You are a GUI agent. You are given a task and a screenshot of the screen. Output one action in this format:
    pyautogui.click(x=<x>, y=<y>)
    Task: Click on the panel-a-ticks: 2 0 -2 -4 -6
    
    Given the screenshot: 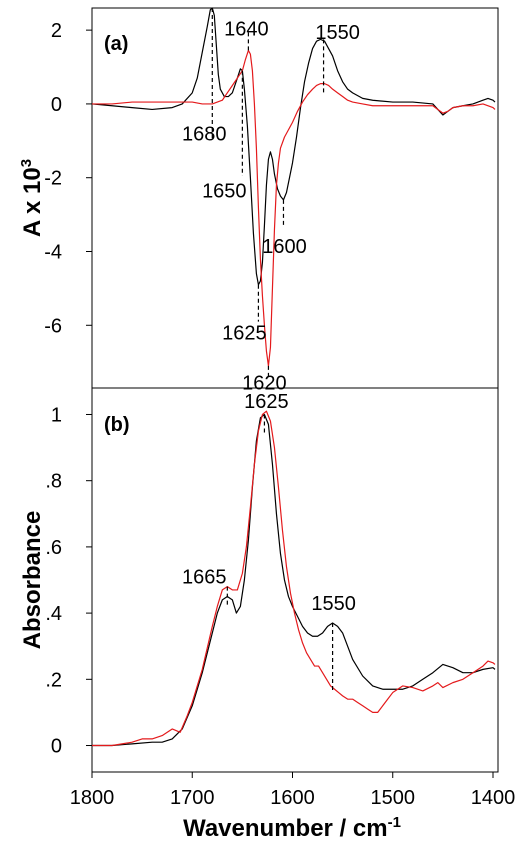 What is the action you would take?
    pyautogui.click(x=68, y=178)
    